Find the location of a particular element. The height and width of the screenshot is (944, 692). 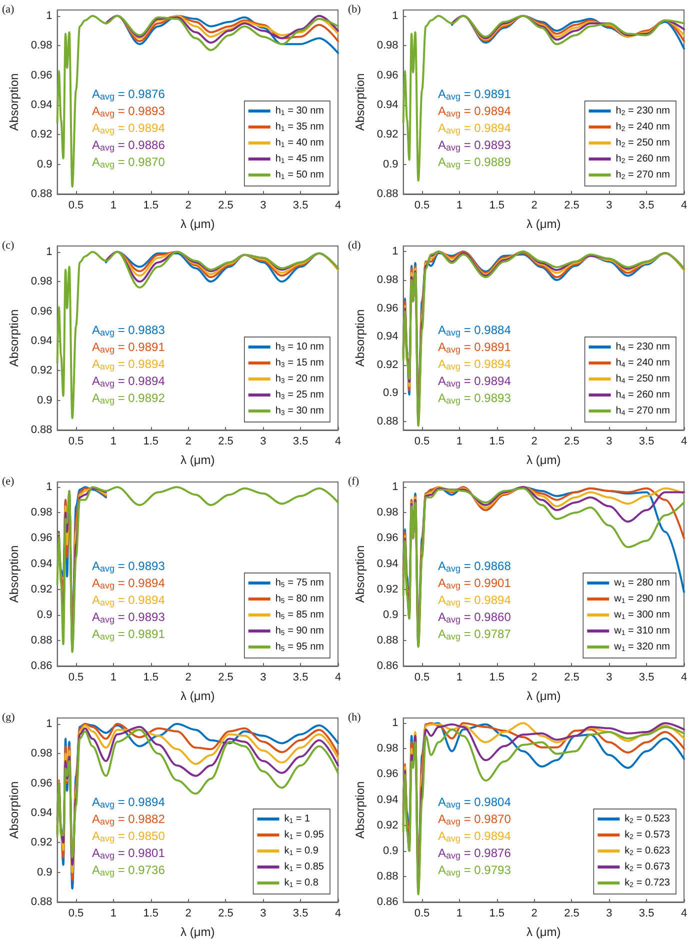

annotation: Aavg = 0.9893 is located at coordinates (129, 617).